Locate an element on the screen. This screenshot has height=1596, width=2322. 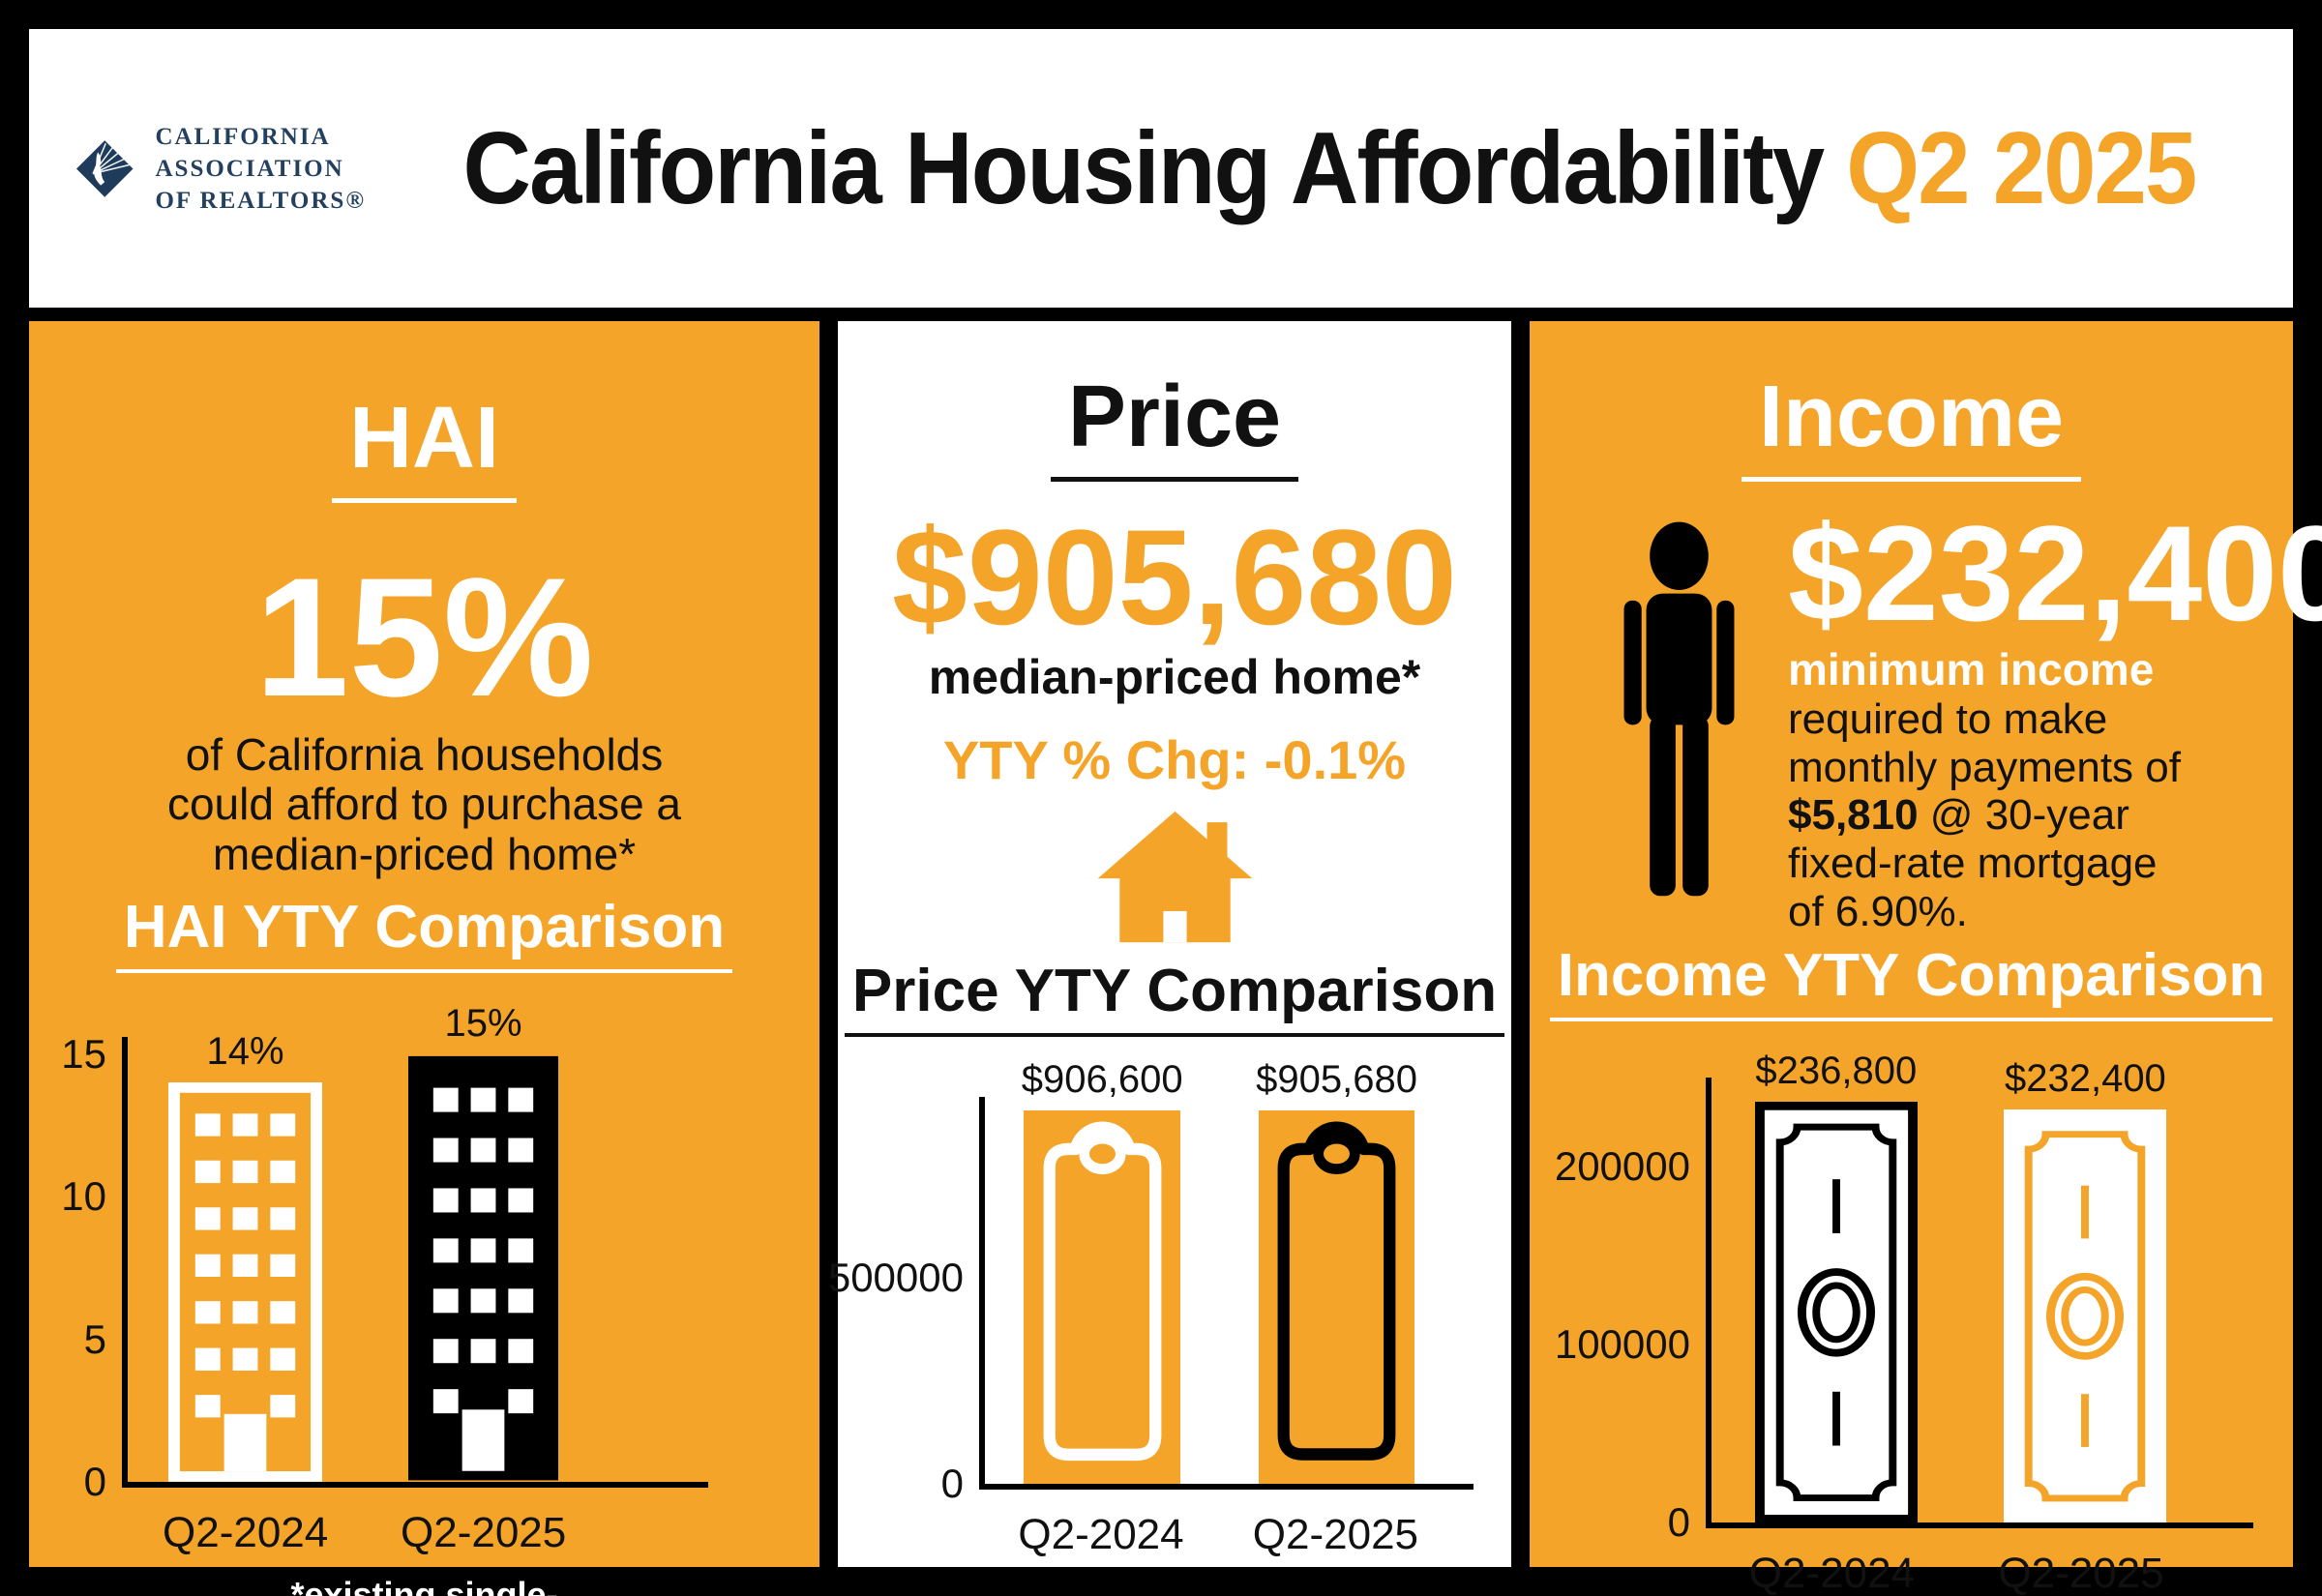
income-desc-line: $5,810 @ 30-year is located at coordinates (1958, 815).